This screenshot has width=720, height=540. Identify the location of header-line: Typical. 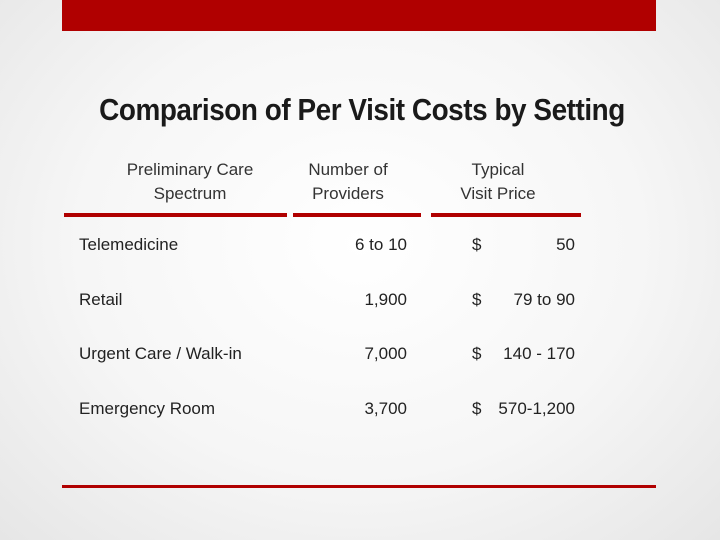
(498, 169).